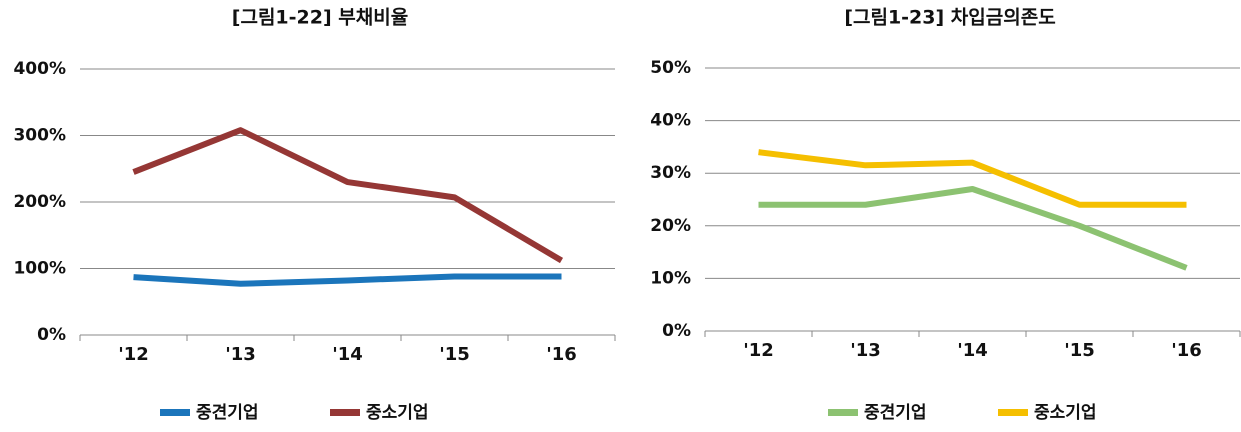 This screenshot has height=432, width=1241. Describe the element at coordinates (949, 18) in the screenshot. I see `chart-title: [그림1-23] 차입금의존도` at that location.